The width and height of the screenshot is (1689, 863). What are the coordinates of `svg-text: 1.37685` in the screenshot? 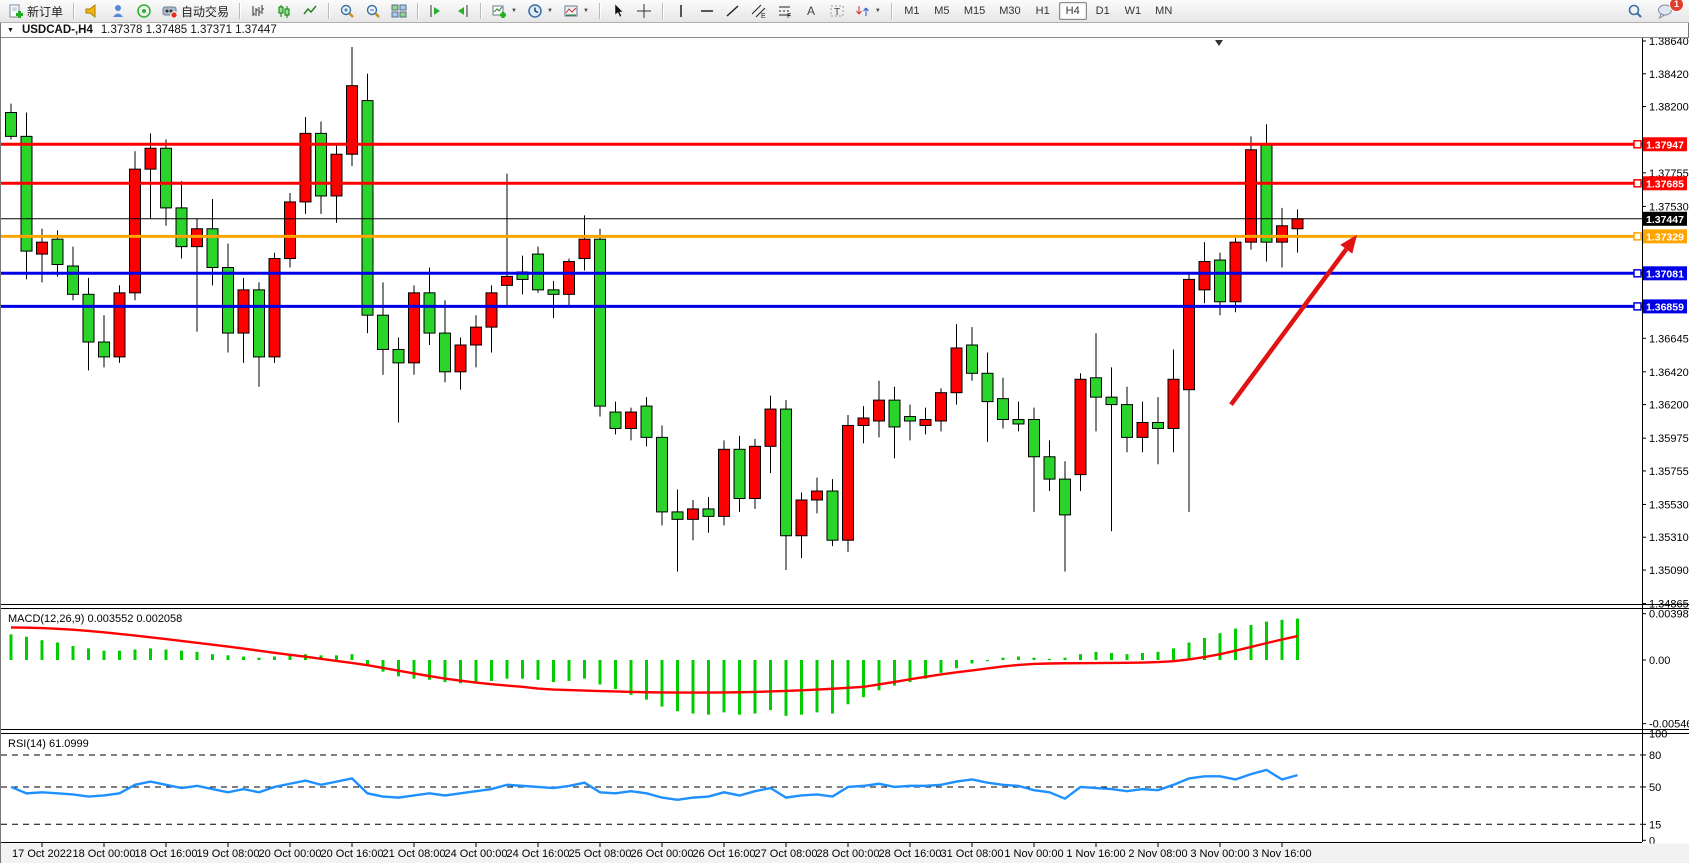 It's located at (1665, 184).